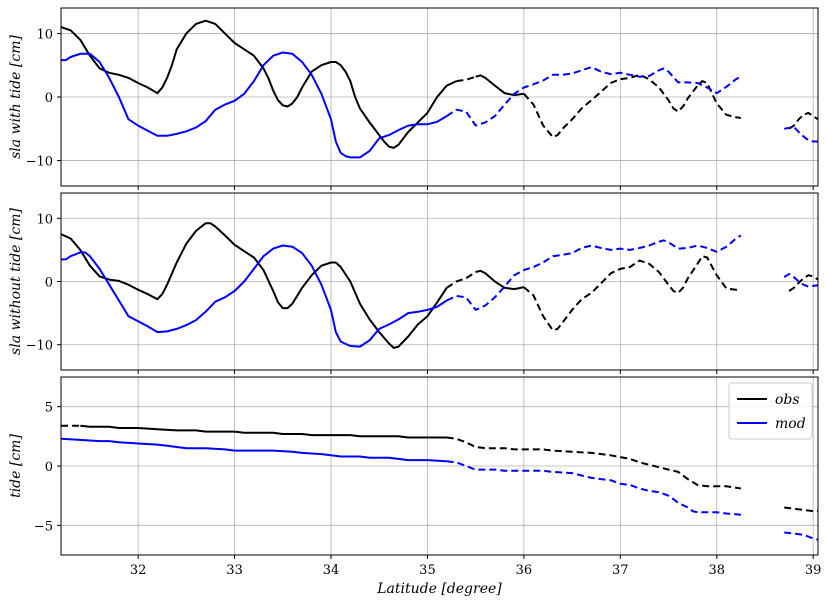 The height and width of the screenshot is (604, 827). I want to click on legend: obs mod, so click(770, 411).